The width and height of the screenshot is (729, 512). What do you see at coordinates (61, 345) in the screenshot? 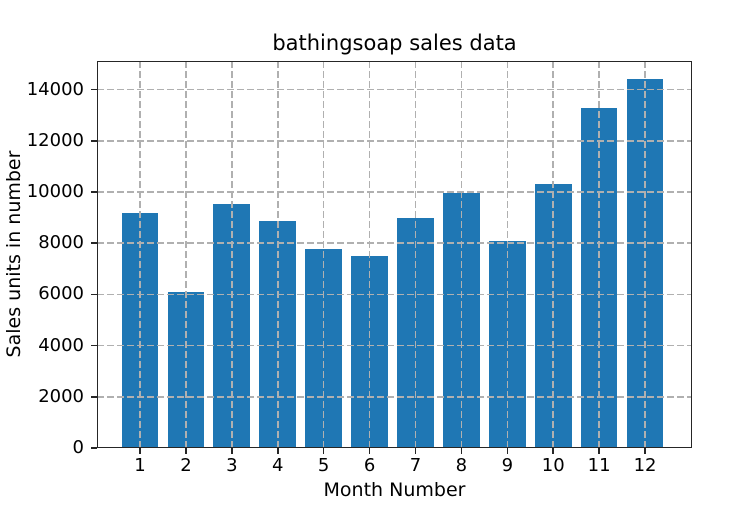
I see `y-tick-label: 4000` at bounding box center [61, 345].